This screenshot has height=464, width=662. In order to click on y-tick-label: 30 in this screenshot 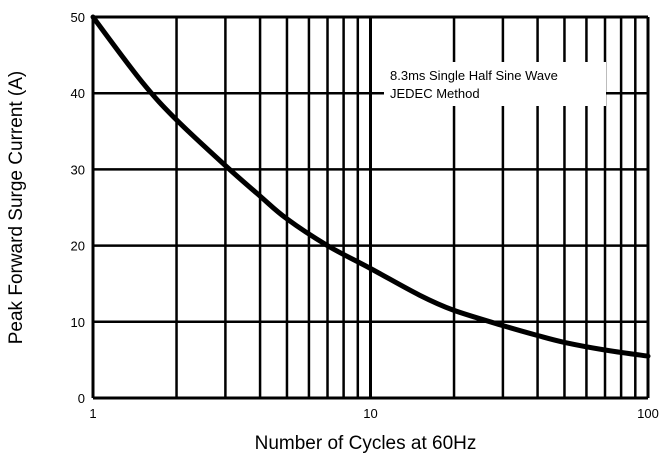, I will do `click(78, 169)`.